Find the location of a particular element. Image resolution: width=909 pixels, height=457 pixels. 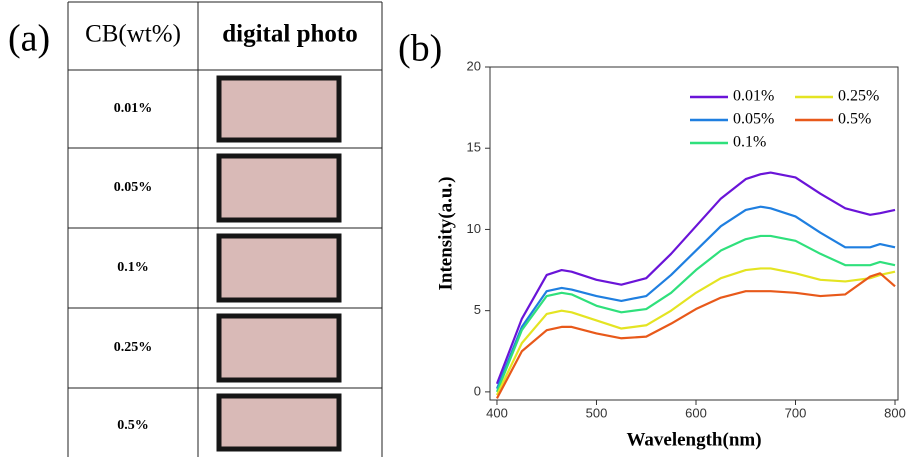

table-header: digital photo is located at coordinates (289, 34).